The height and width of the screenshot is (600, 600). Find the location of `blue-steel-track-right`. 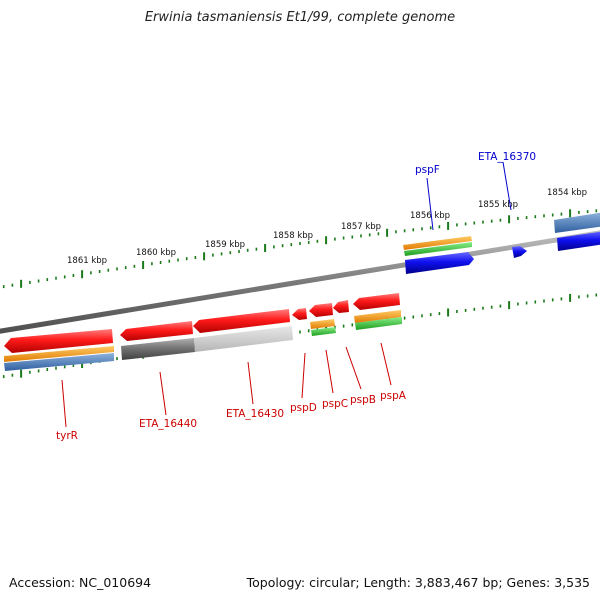

blue-steel-track-right is located at coordinates (577, 222).